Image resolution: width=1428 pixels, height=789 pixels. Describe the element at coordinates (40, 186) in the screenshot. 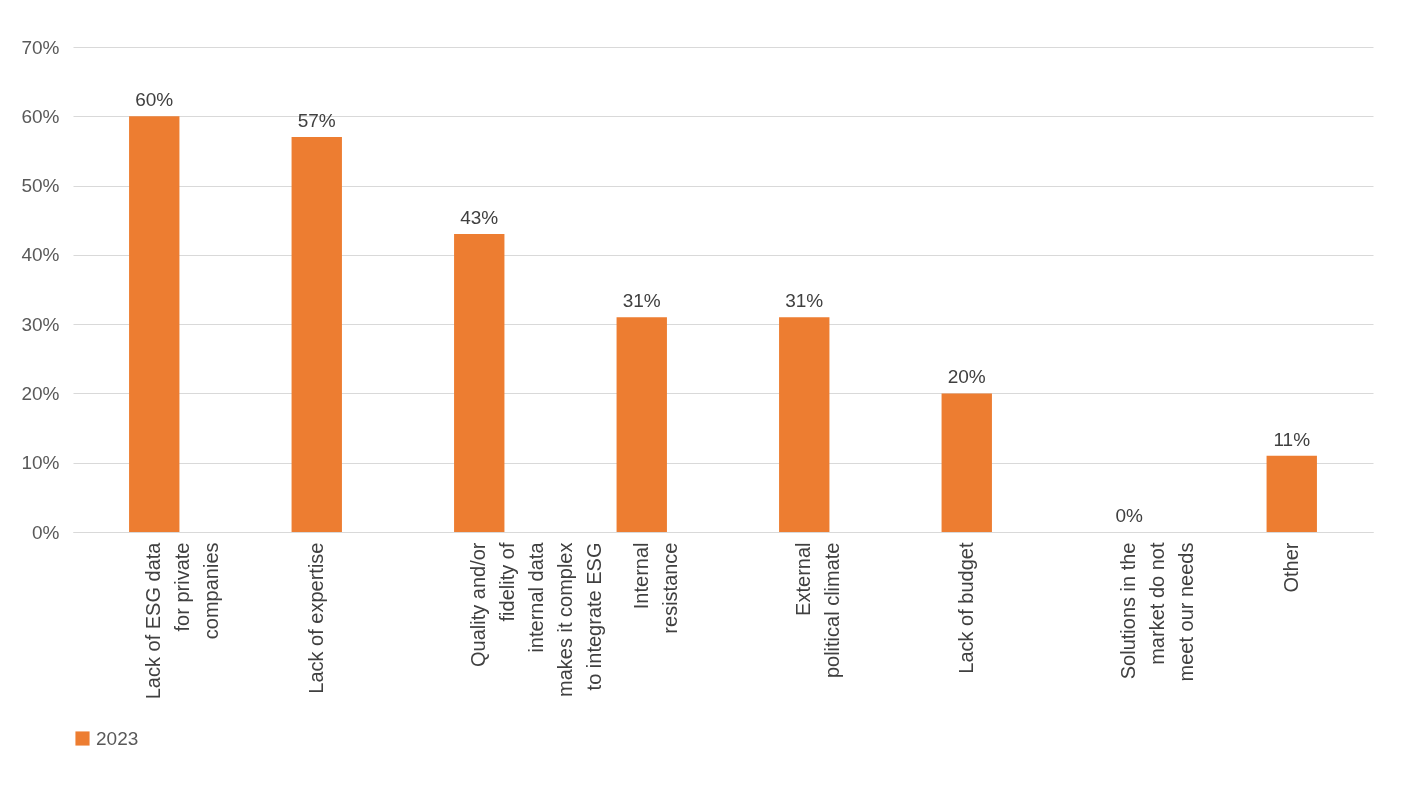

I see `y-tick-label: 50%` at that location.